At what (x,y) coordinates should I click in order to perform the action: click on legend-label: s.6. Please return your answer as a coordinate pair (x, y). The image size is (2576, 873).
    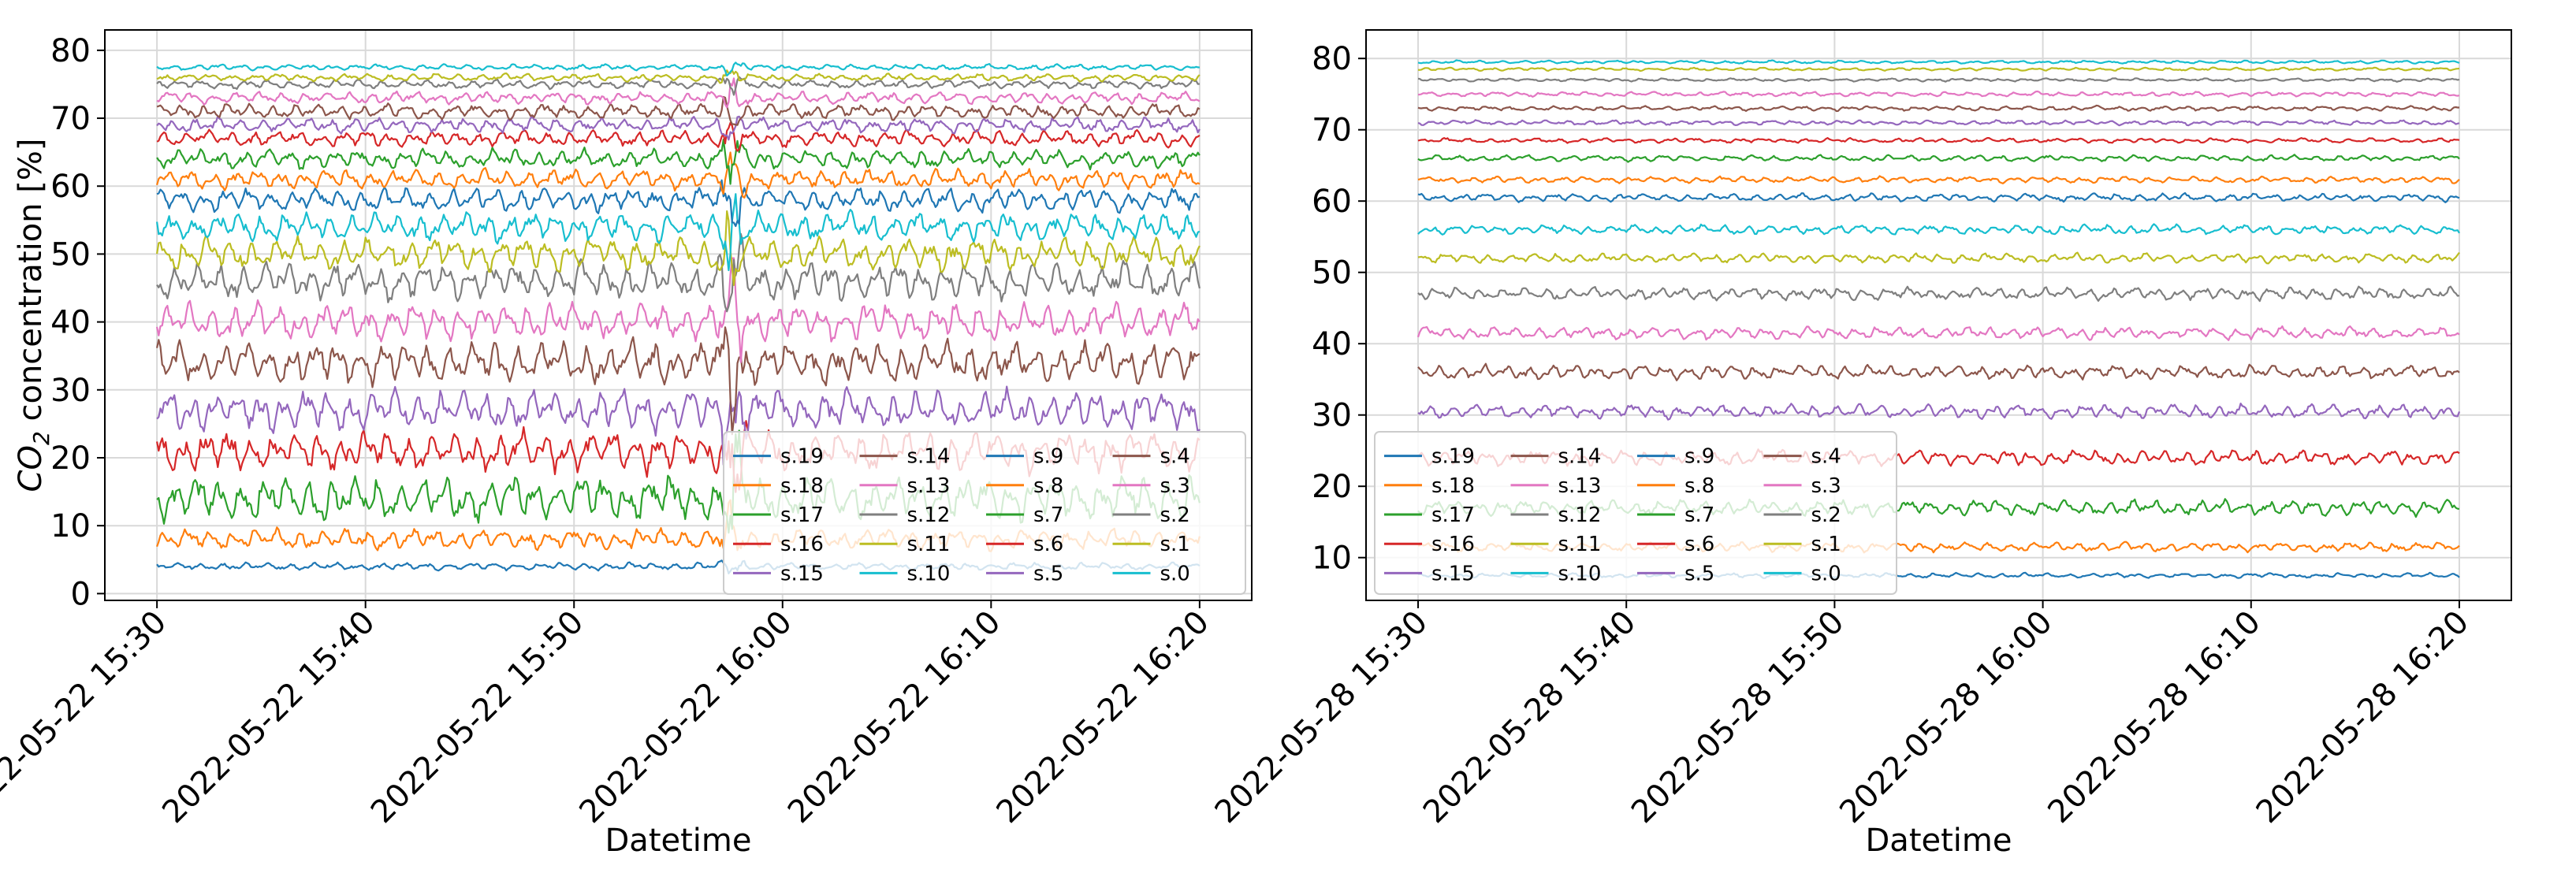
    Looking at the image, I should click on (1699, 544).